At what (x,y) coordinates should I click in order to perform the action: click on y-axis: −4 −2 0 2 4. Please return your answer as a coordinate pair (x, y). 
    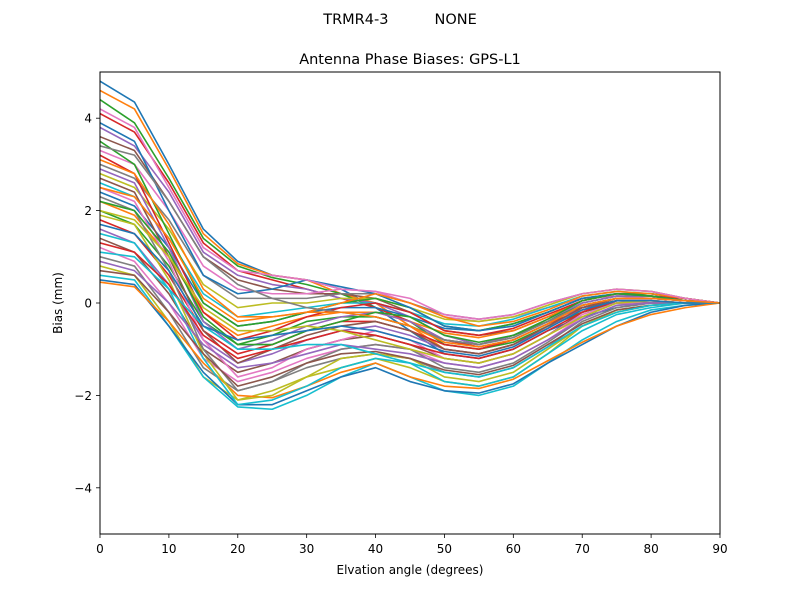
    Looking at the image, I should click on (87, 303).